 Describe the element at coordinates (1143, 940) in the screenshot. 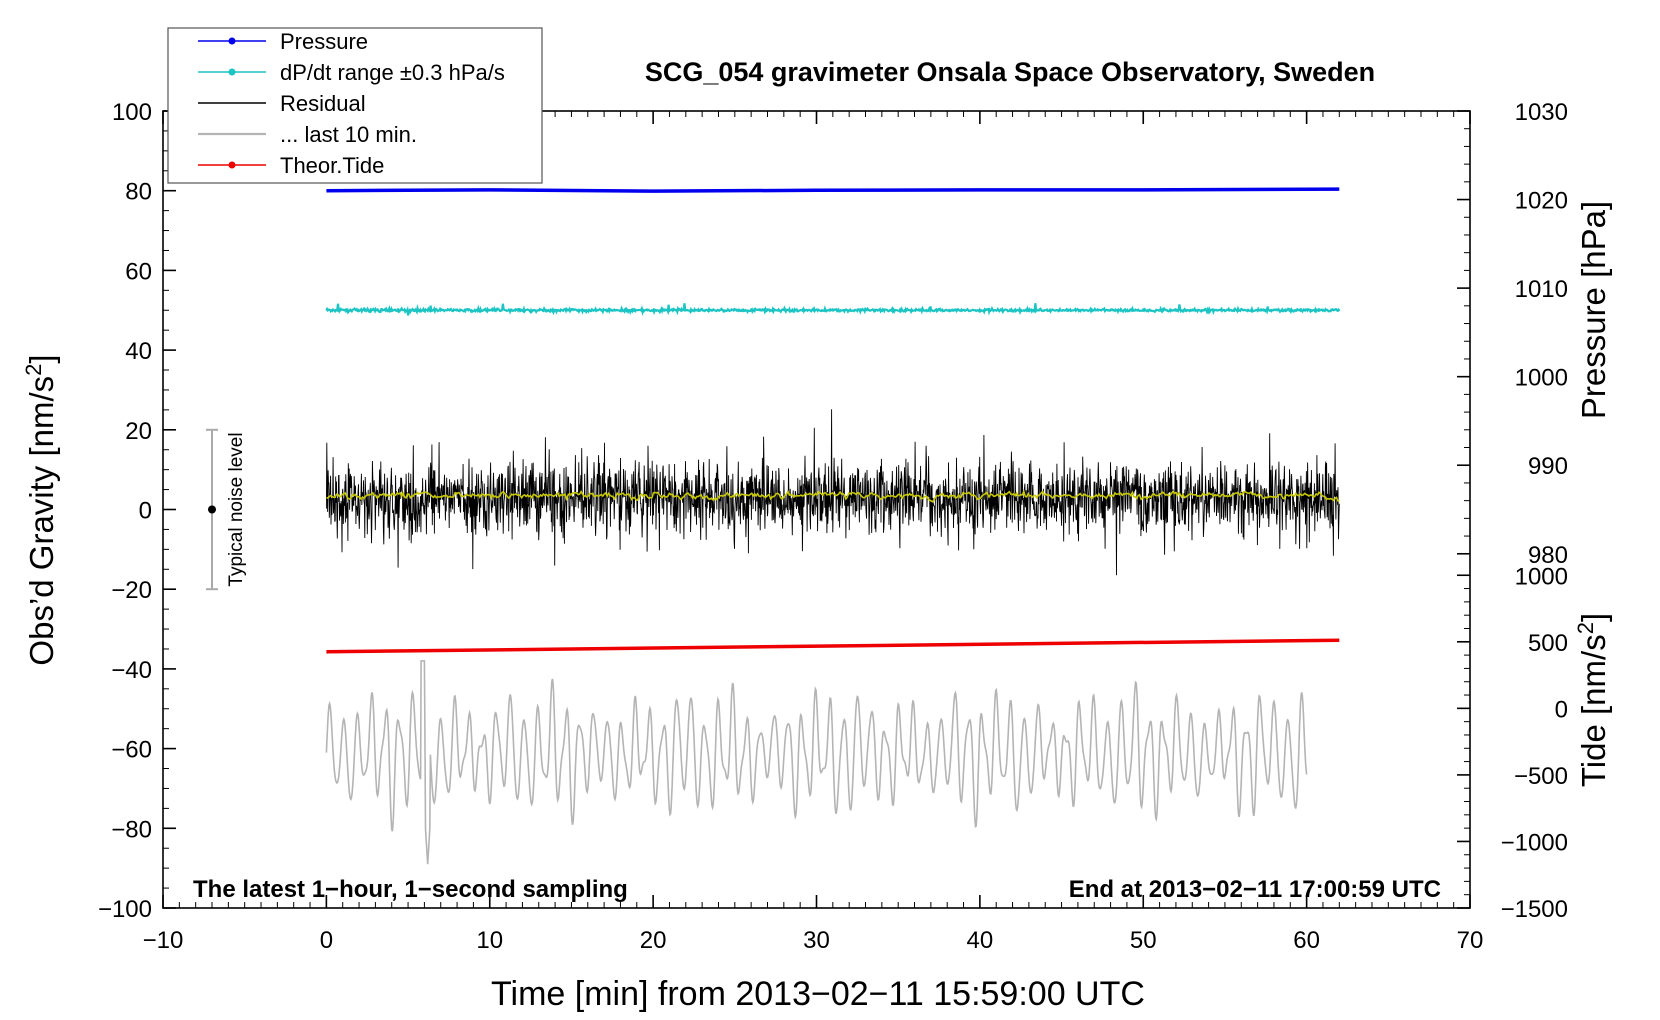

I see `x-tick-label: 50` at that location.